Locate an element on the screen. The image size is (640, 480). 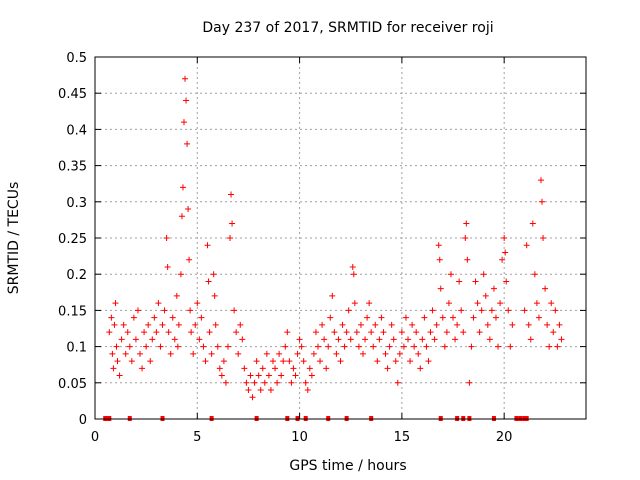
x-axis-label: GPS time / hours is located at coordinates (347, 466).